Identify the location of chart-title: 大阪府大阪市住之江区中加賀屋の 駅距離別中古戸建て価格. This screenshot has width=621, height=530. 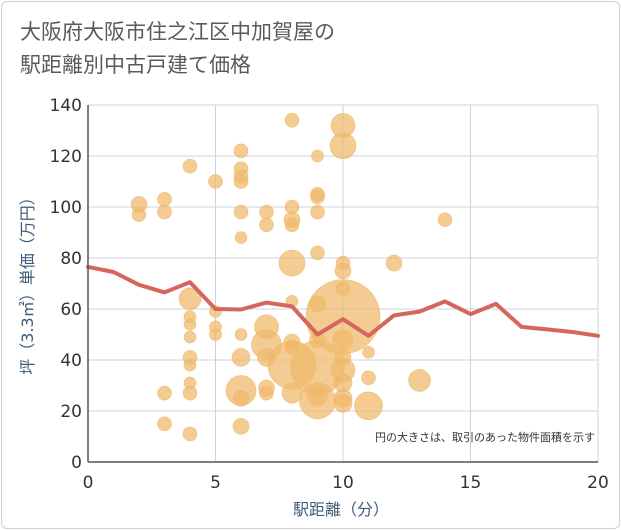
(177, 49).